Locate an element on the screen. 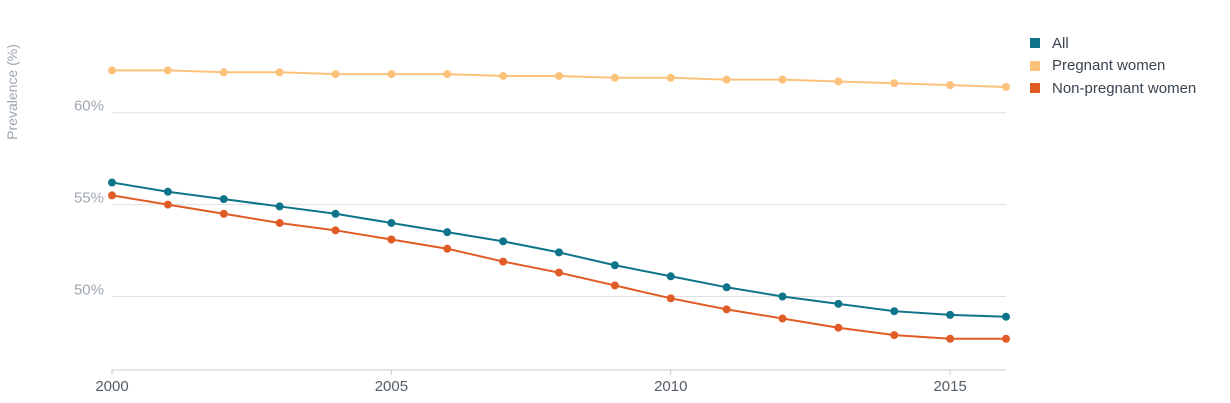 This screenshot has width=1230, height=403. x-tick-label: 2010 is located at coordinates (670, 386).